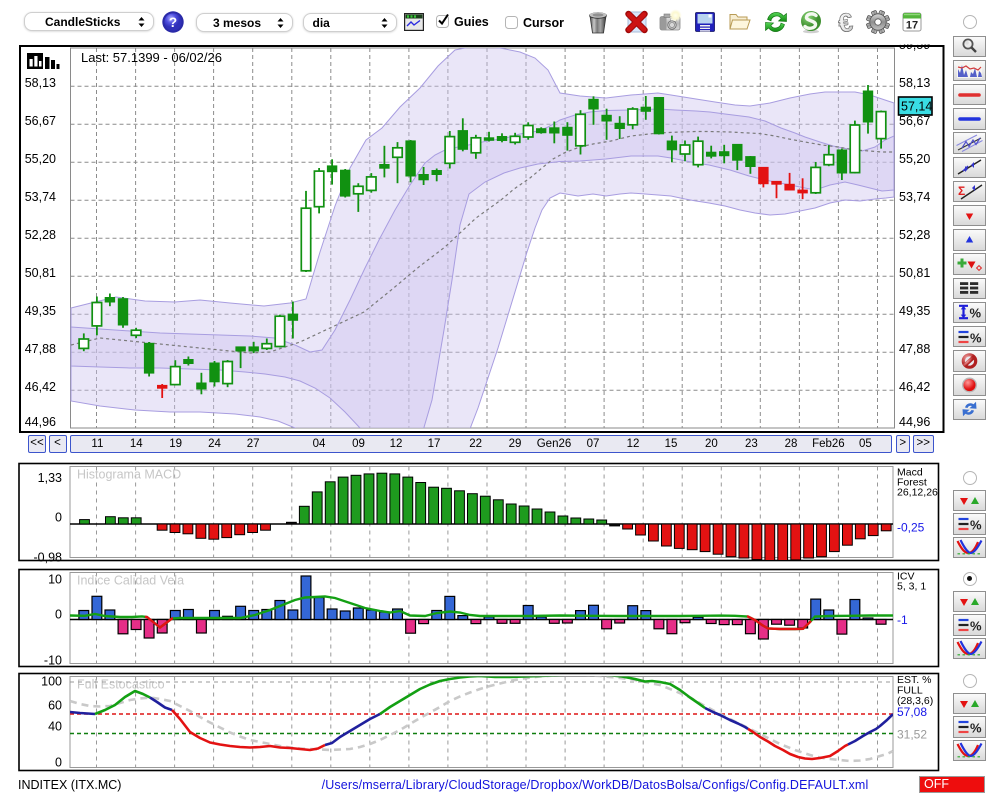 This screenshot has width=1000, height=800. What do you see at coordinates (912, 735) in the screenshot?
I see `svg-text: 31,52` at bounding box center [912, 735].